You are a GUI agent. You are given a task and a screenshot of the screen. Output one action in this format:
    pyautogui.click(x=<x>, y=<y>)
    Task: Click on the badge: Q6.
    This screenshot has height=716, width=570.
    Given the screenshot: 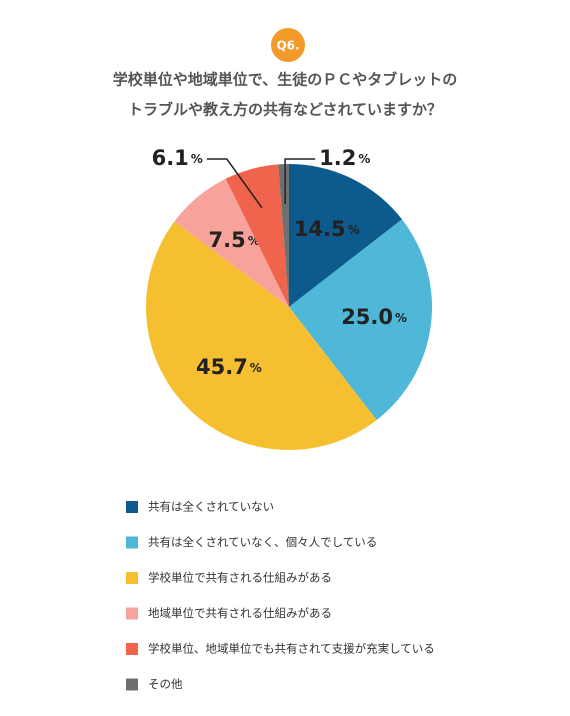 What is the action you would take?
    pyautogui.click(x=287, y=46)
    